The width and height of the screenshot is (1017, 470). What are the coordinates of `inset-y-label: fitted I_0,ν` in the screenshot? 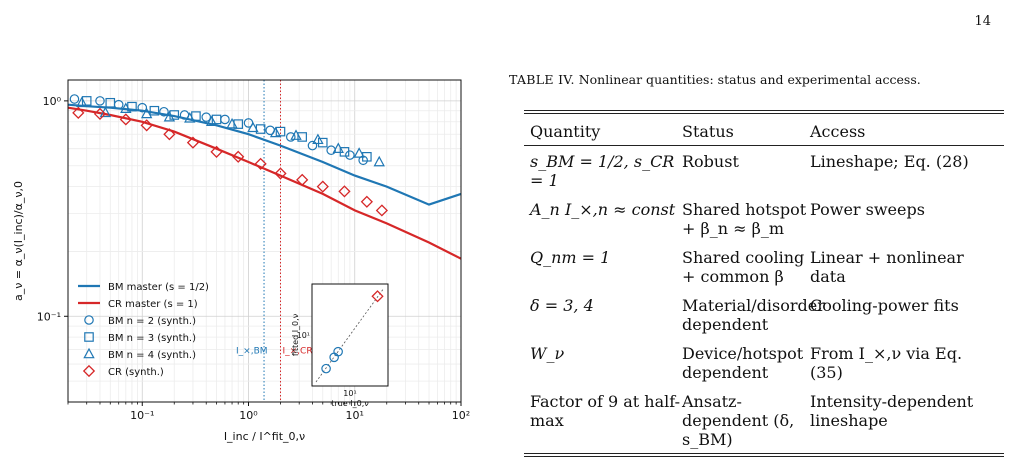 It's located at (295, 334).